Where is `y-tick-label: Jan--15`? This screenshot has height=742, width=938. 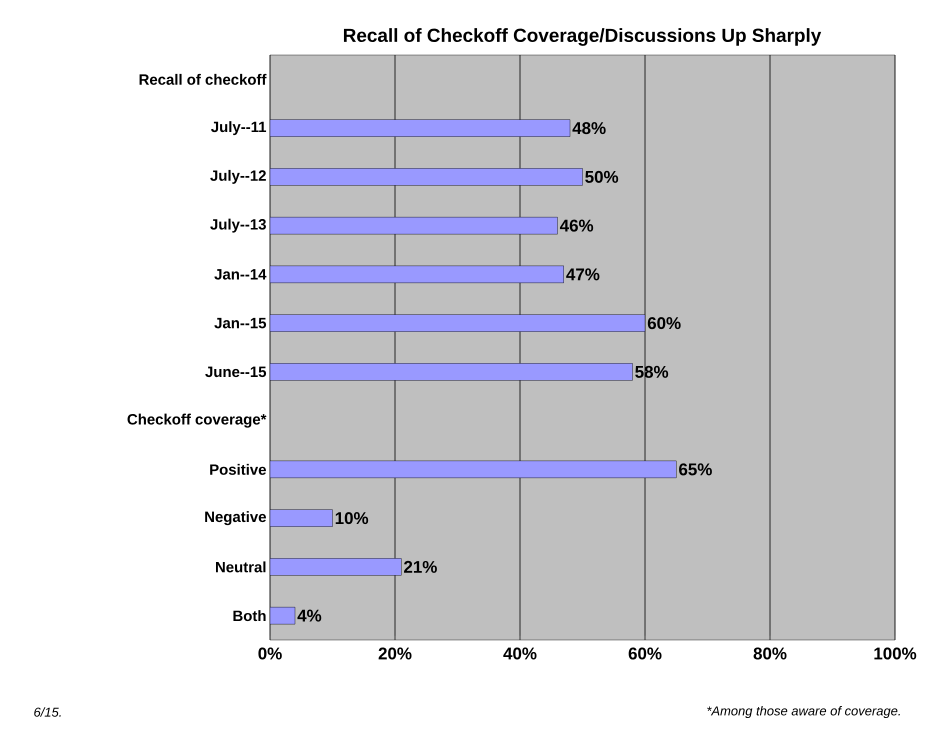
y-tick-label: Jan--15 is located at coordinates (240, 323).